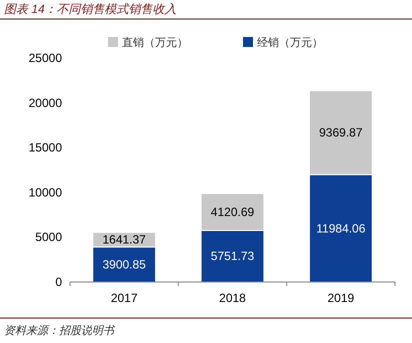  I want to click on y-tick-label: 10000, so click(45, 192).